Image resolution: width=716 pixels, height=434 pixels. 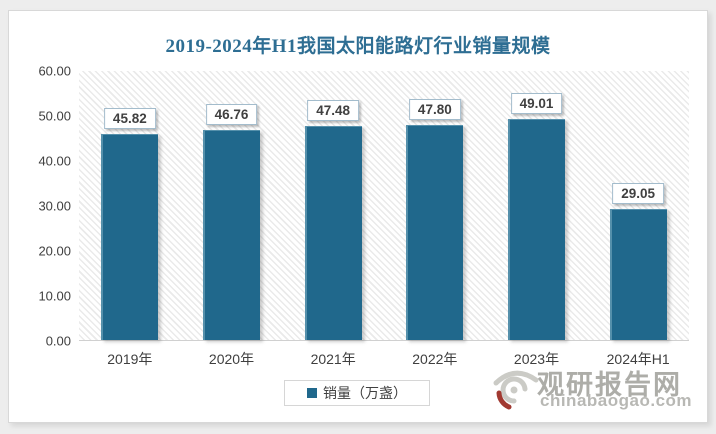 I want to click on y-axis-tick-label: 0.00, so click(x=58, y=341).